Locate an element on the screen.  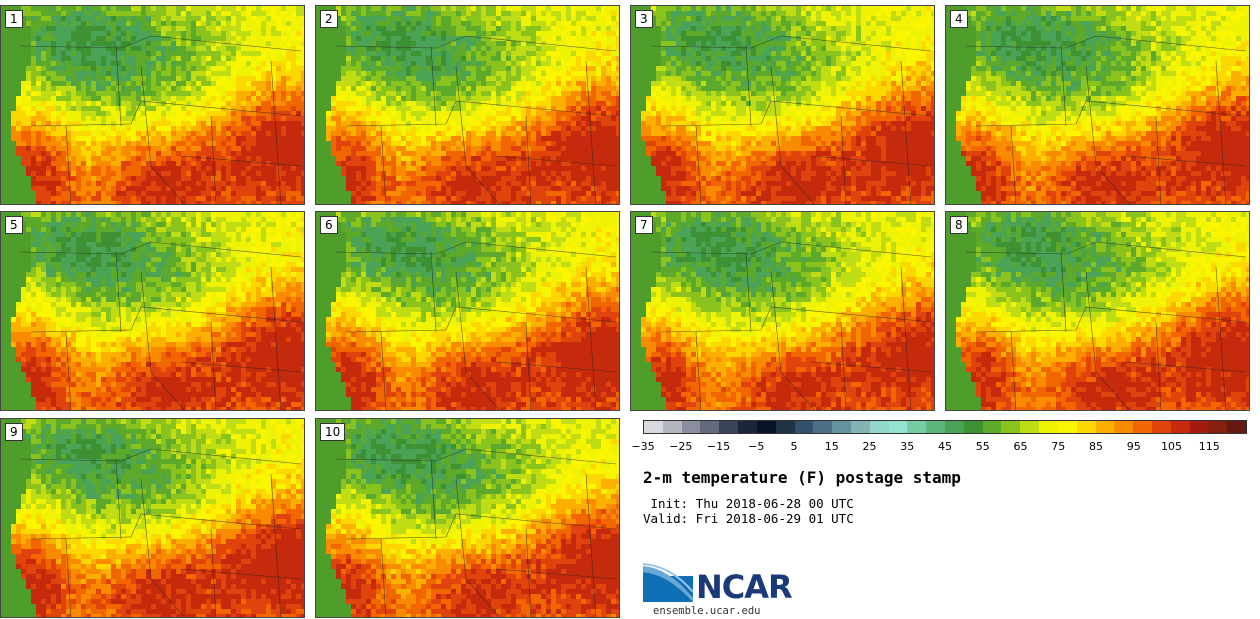
init-time: Init: Thu 2018-06-28 00 UTC is located at coordinates (748, 503).